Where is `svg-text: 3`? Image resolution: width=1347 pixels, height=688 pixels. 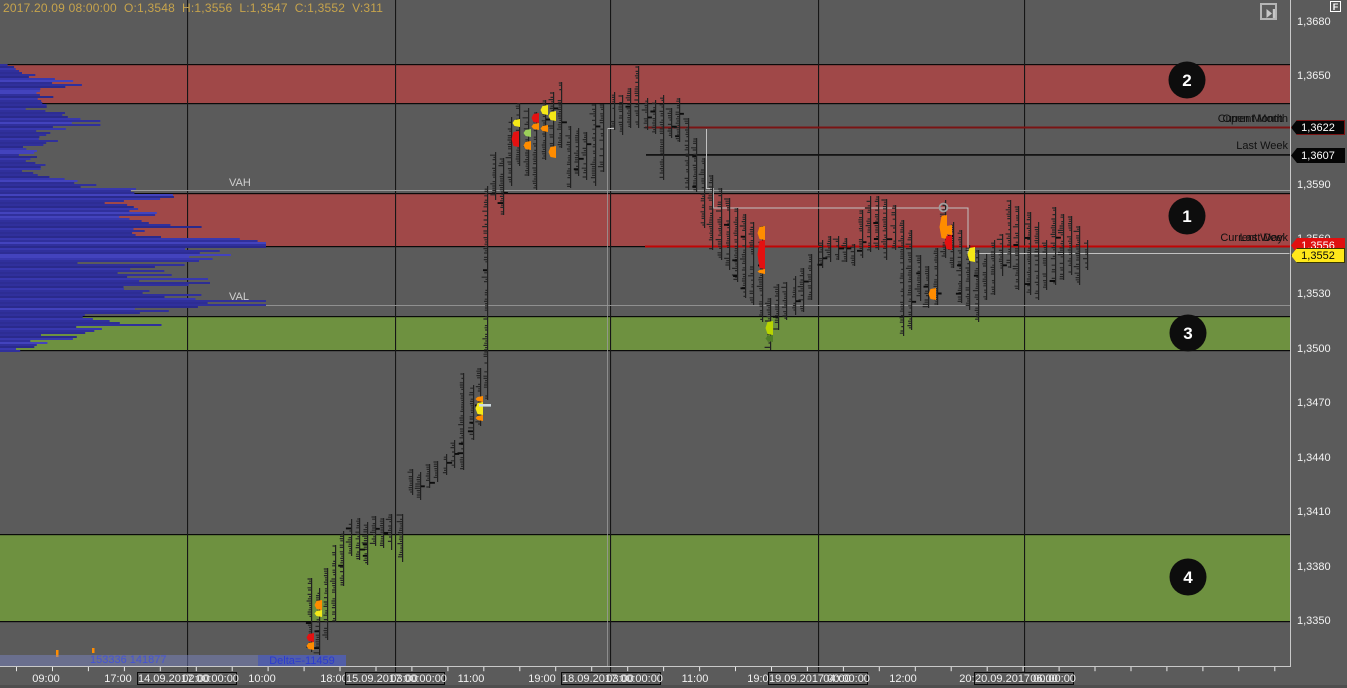 svg-text: 3 is located at coordinates (1187, 333).